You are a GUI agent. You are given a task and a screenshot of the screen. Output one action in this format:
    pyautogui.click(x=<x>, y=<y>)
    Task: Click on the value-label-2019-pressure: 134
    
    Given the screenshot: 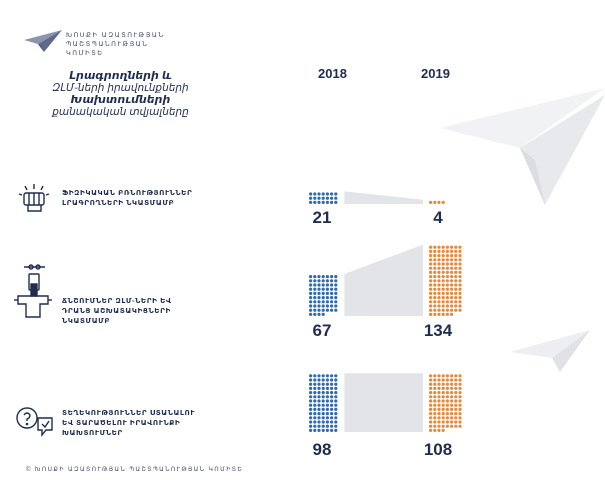 What is the action you would take?
    pyautogui.click(x=438, y=330)
    